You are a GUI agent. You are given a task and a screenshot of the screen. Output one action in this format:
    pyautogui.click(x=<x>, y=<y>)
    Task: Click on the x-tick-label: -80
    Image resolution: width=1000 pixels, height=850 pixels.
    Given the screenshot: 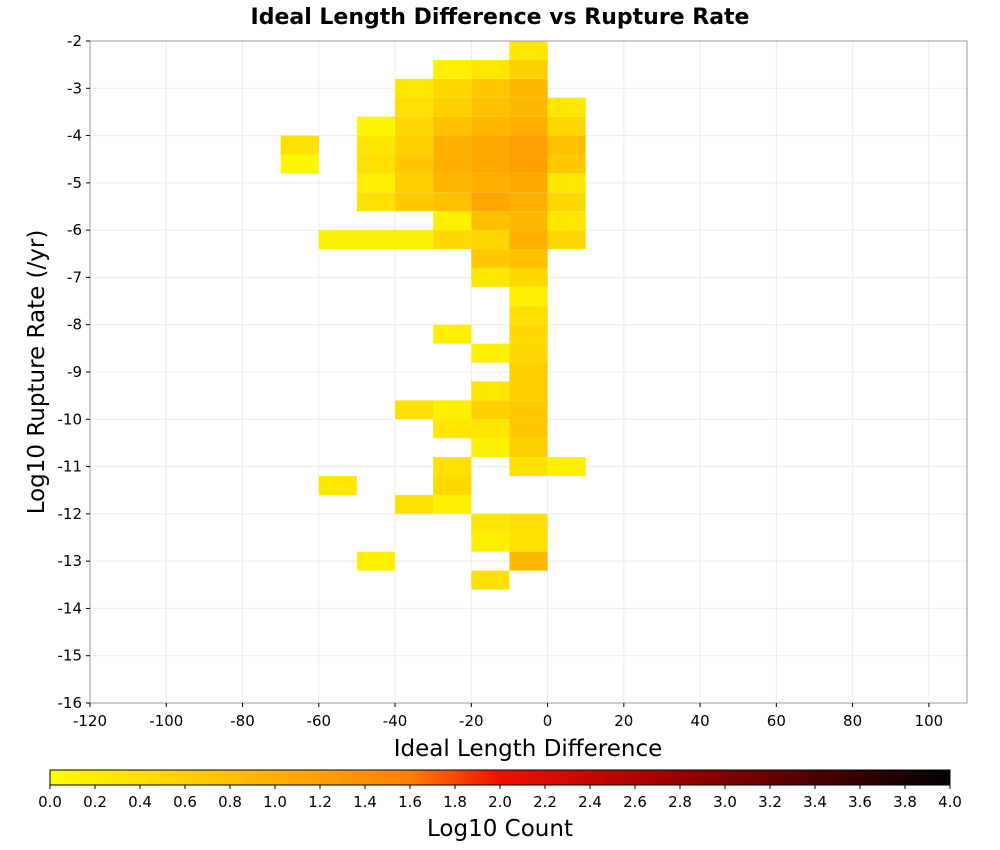 What is the action you would take?
    pyautogui.click(x=242, y=721)
    